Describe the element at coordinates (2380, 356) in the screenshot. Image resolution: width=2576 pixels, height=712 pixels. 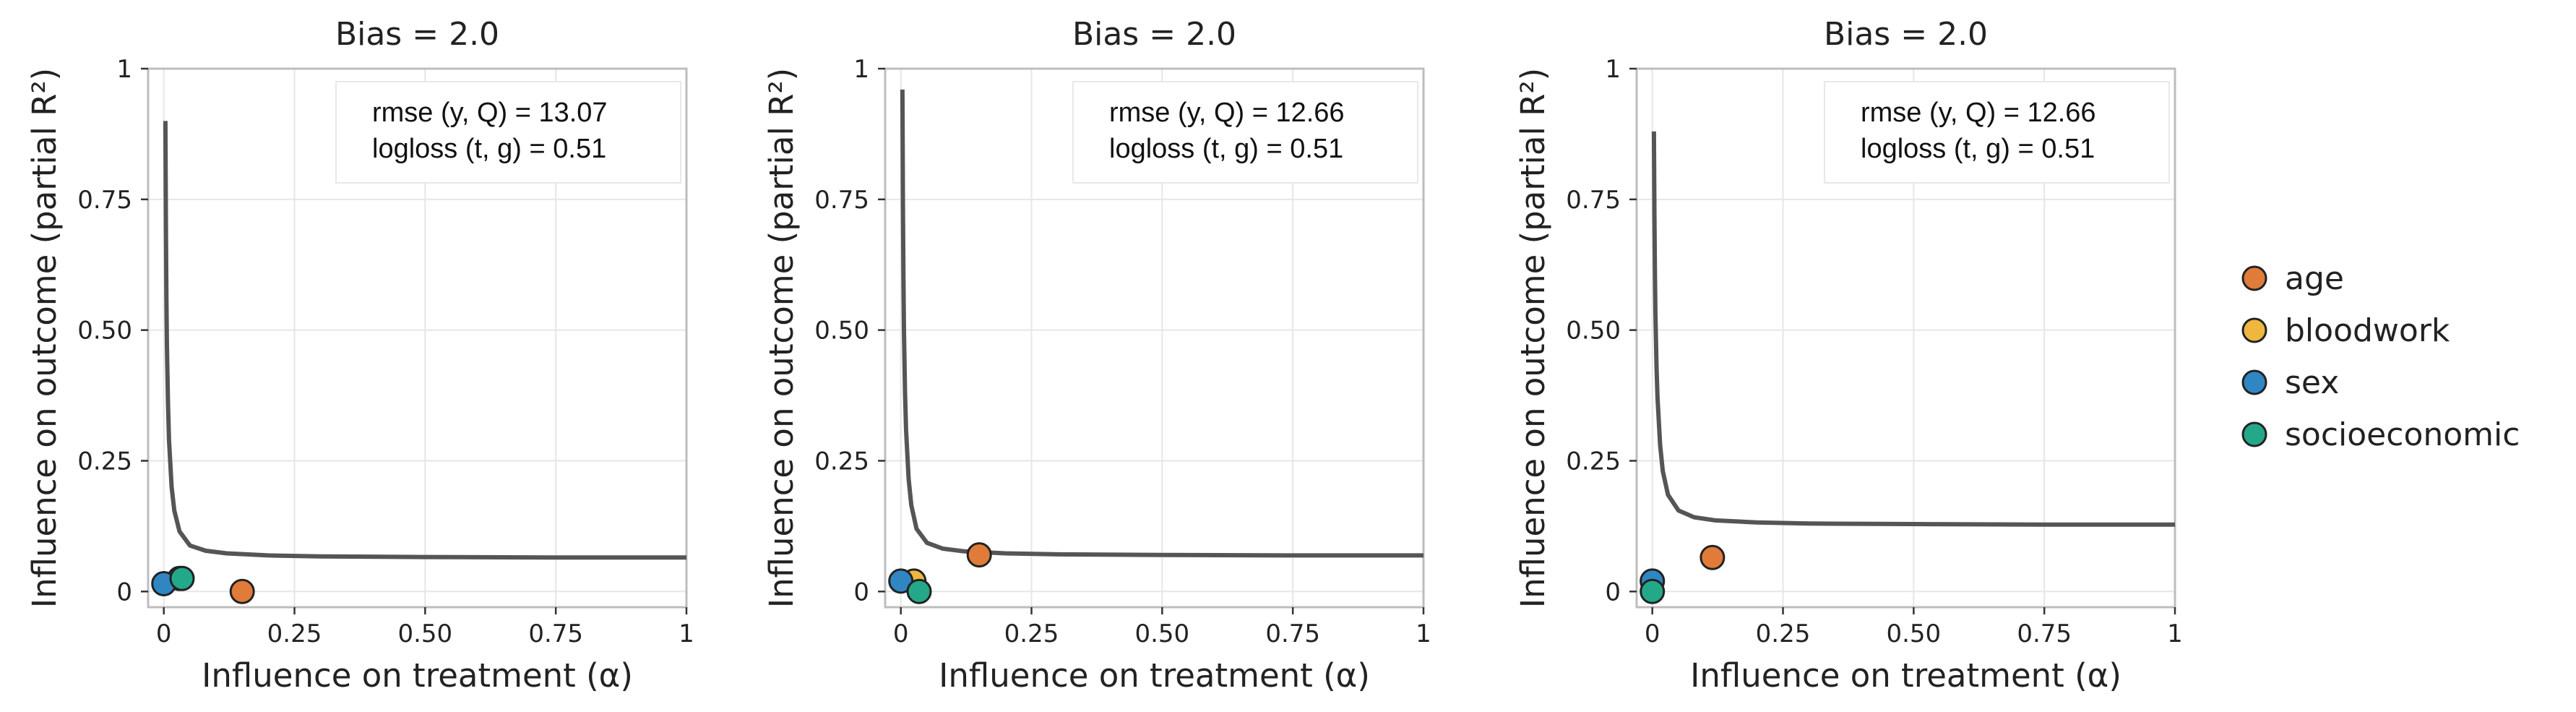
I see `legend: age bloodwork sex socioeconomic` at that location.